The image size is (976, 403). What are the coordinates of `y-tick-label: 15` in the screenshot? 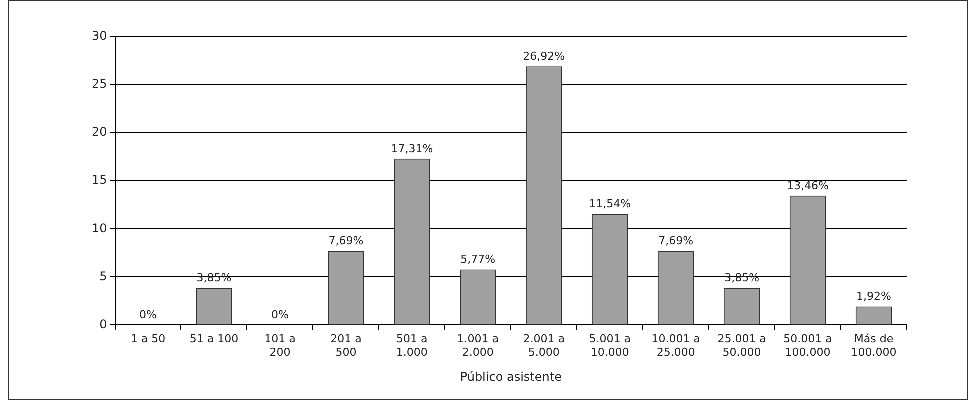 It's located at (100, 180).